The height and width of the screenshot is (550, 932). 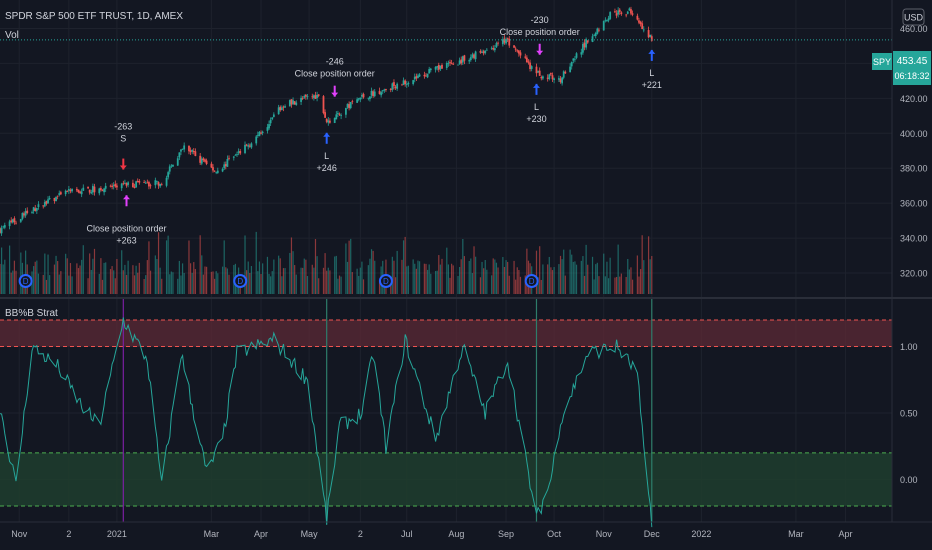 I want to click on currency-button: USD, so click(x=913, y=17).